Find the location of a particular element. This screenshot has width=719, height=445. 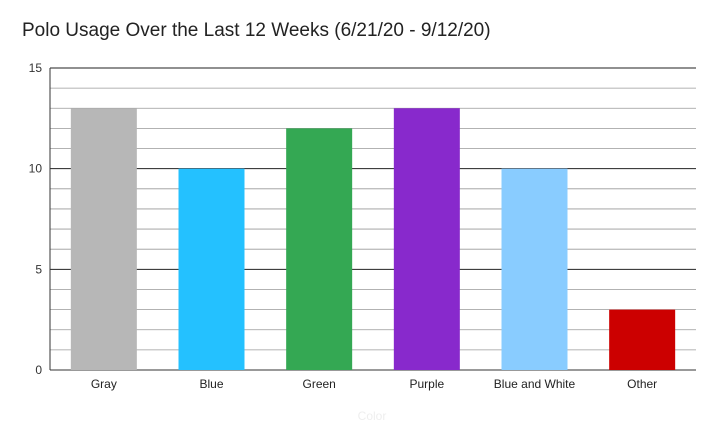

y-tick-label: 5 is located at coordinates (38, 269).